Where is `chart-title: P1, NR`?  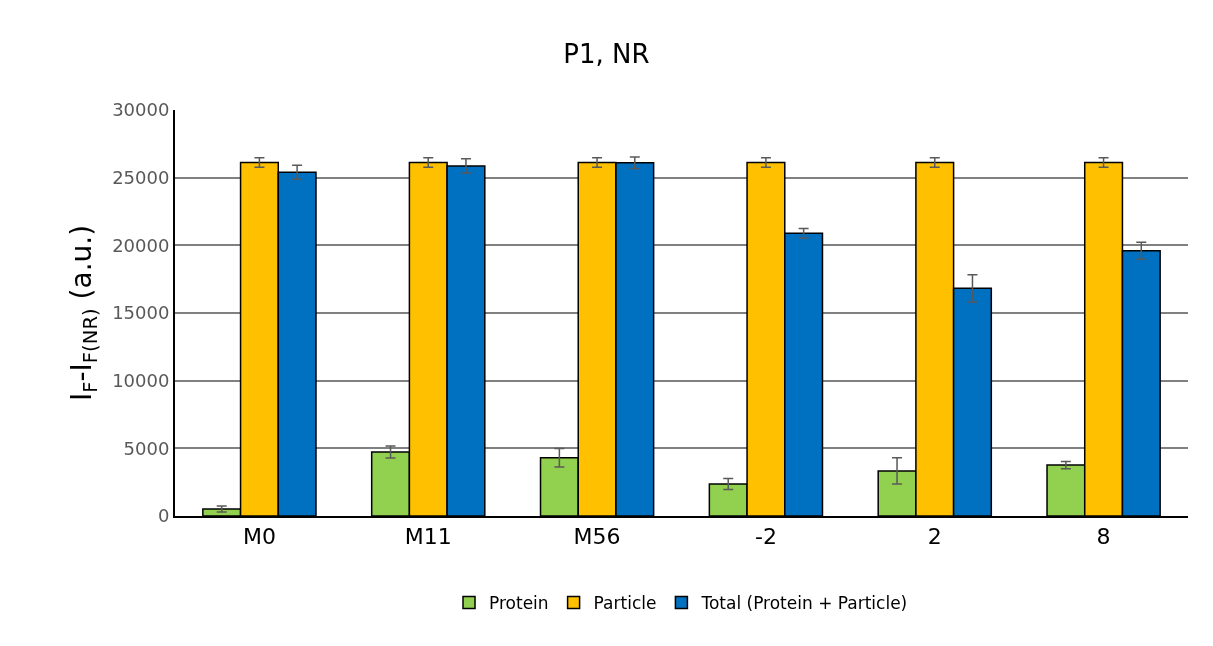
chart-title: P1, NR is located at coordinates (606, 54).